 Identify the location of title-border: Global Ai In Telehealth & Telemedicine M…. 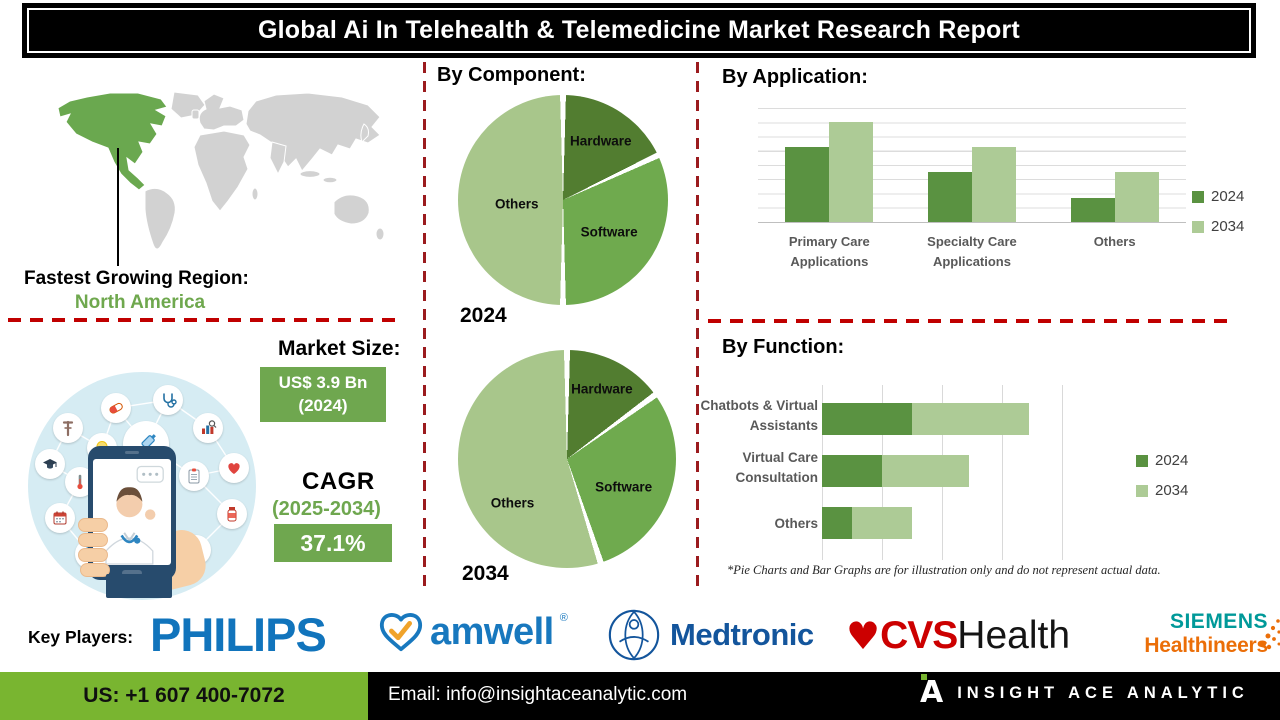
(639, 30).